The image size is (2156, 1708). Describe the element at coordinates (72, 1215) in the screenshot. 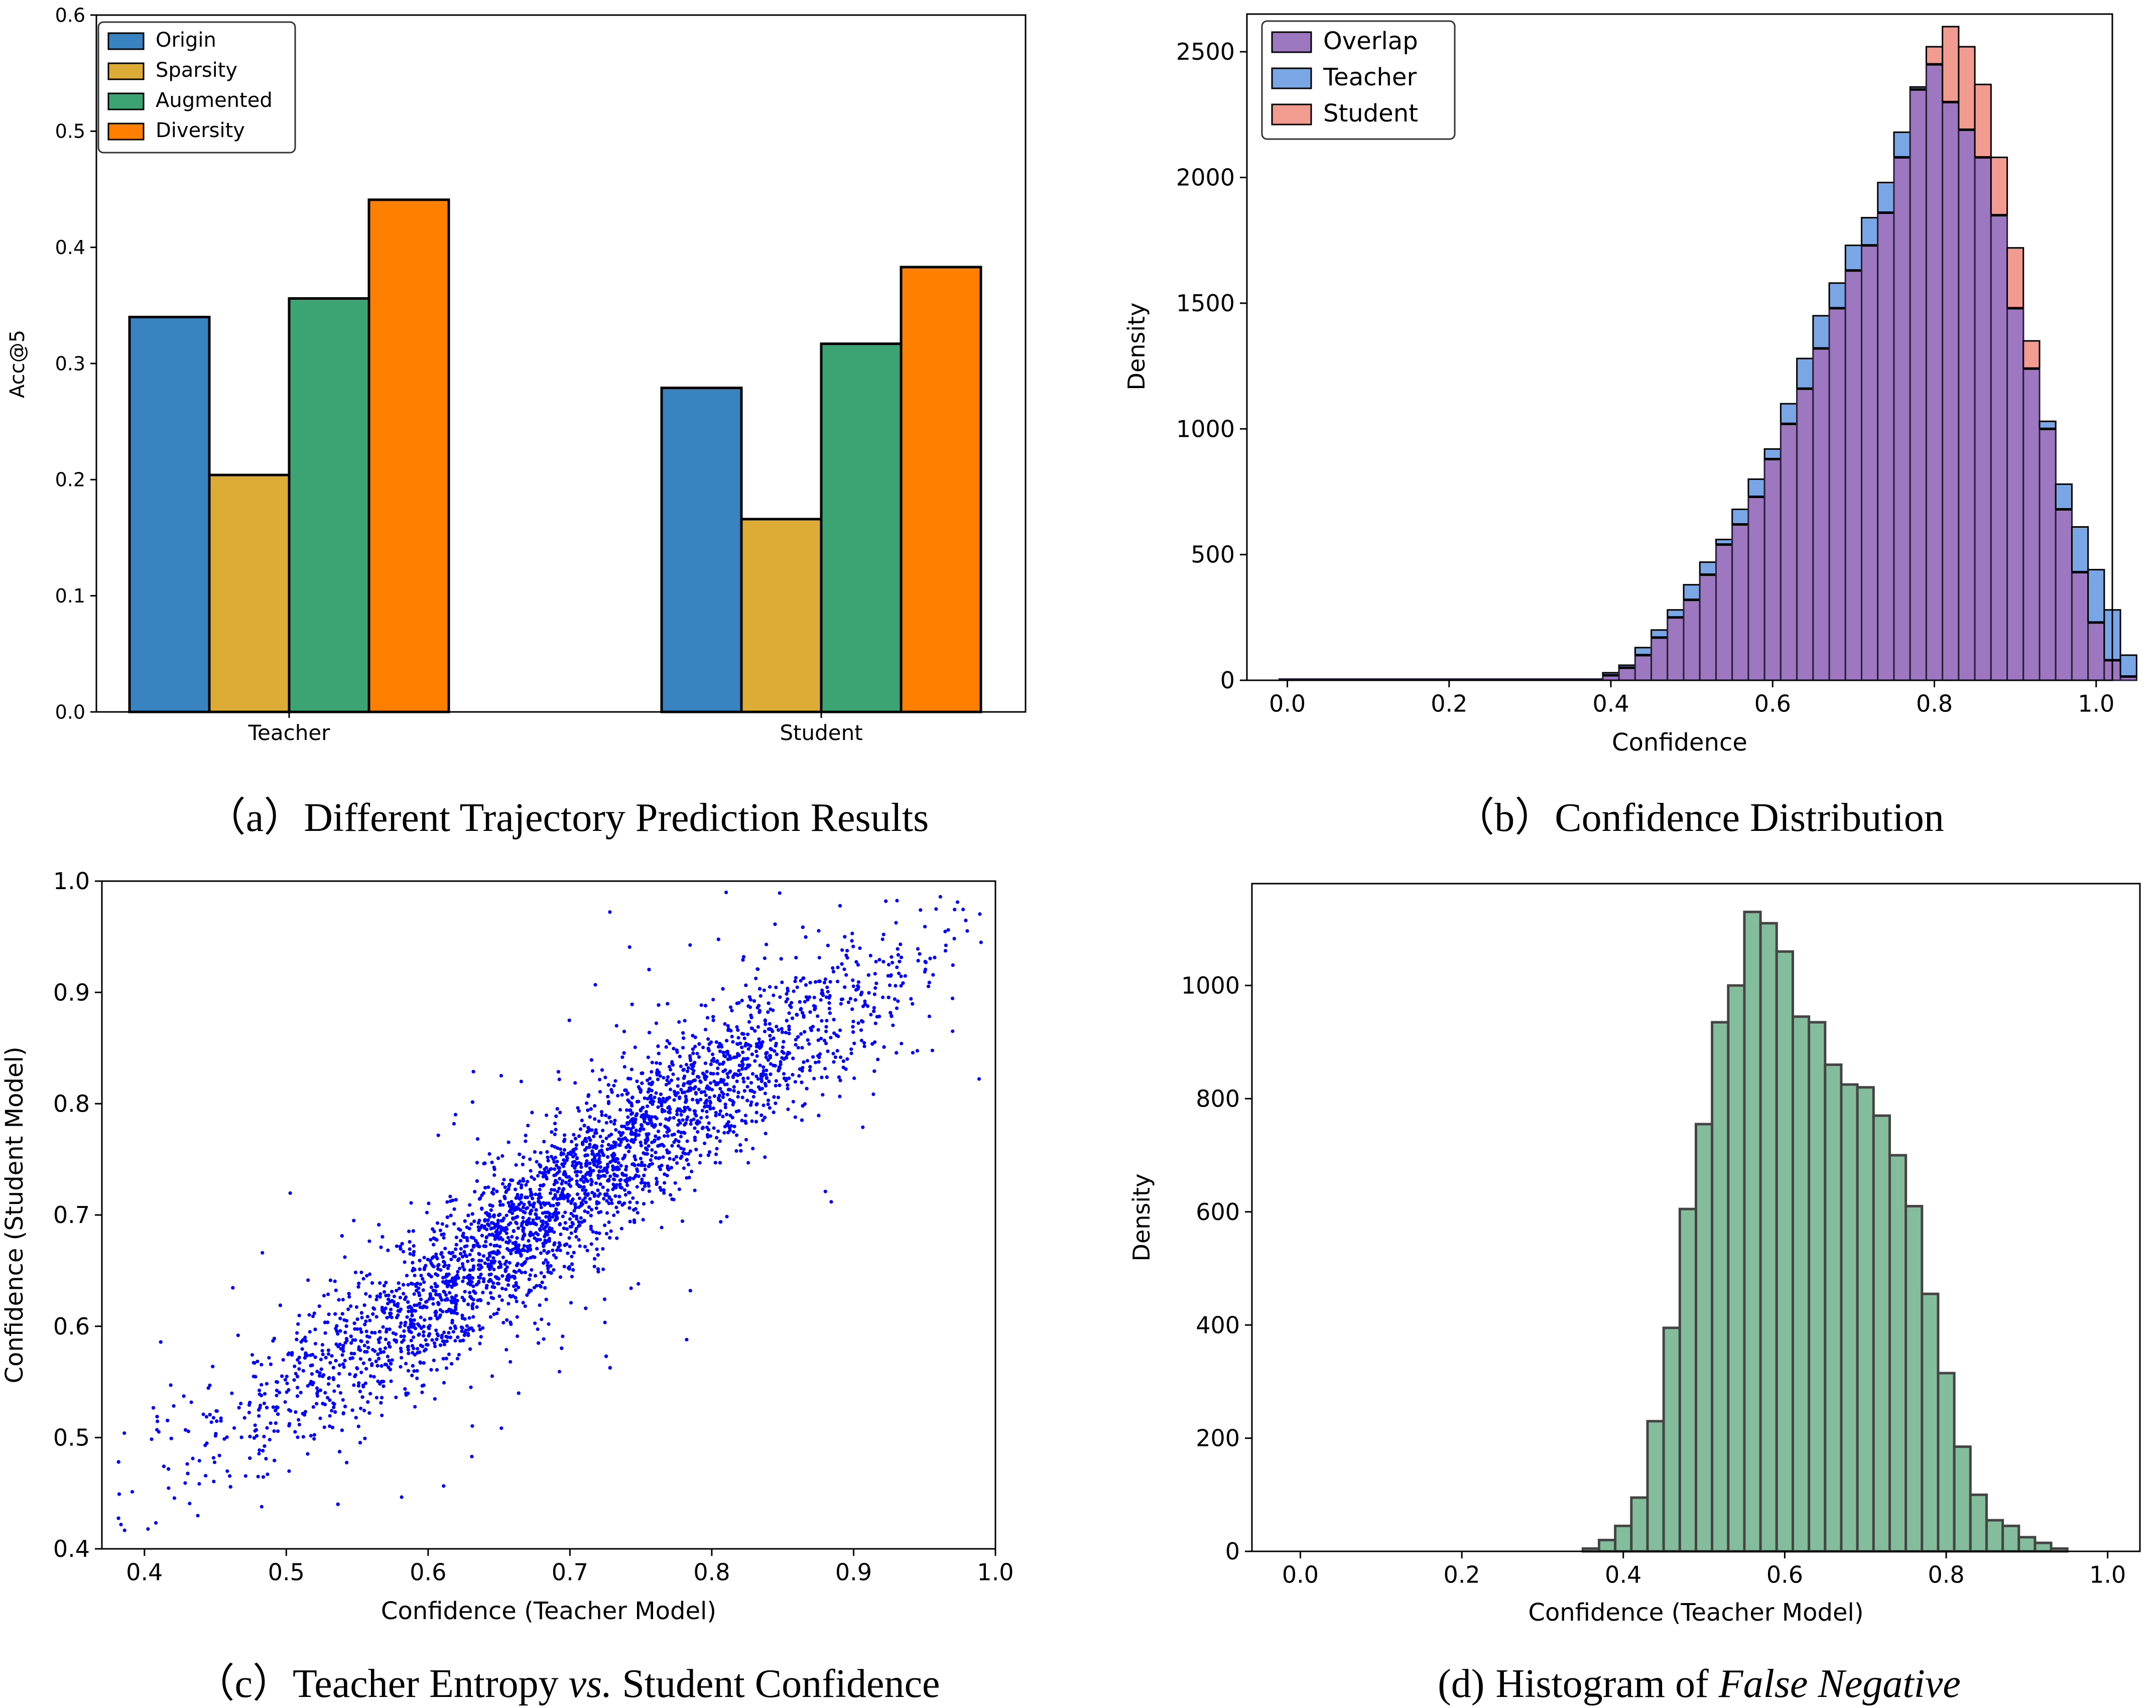

I see `y-tick-label: 0.7` at that location.